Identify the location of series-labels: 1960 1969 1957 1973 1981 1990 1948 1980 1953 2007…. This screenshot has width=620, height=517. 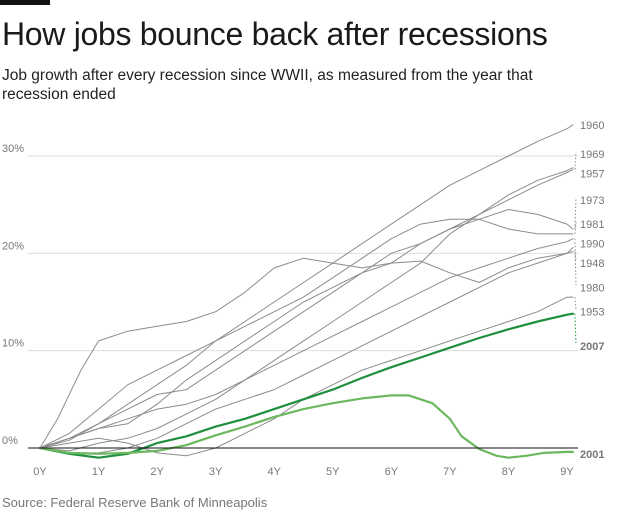
(589, 290).